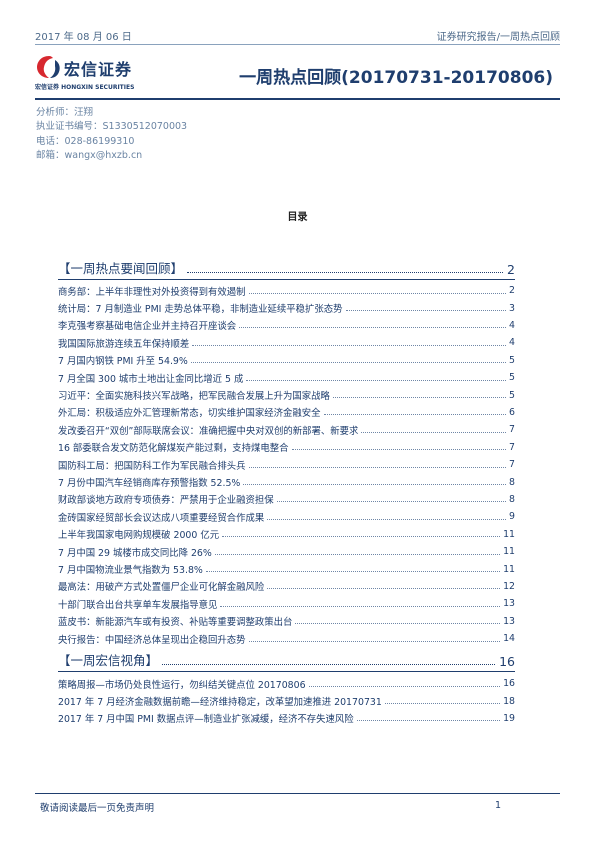 This screenshot has height=842, width=595. What do you see at coordinates (65, 112) in the screenshot?
I see `analyst-name: 分析师：汪翔` at bounding box center [65, 112].